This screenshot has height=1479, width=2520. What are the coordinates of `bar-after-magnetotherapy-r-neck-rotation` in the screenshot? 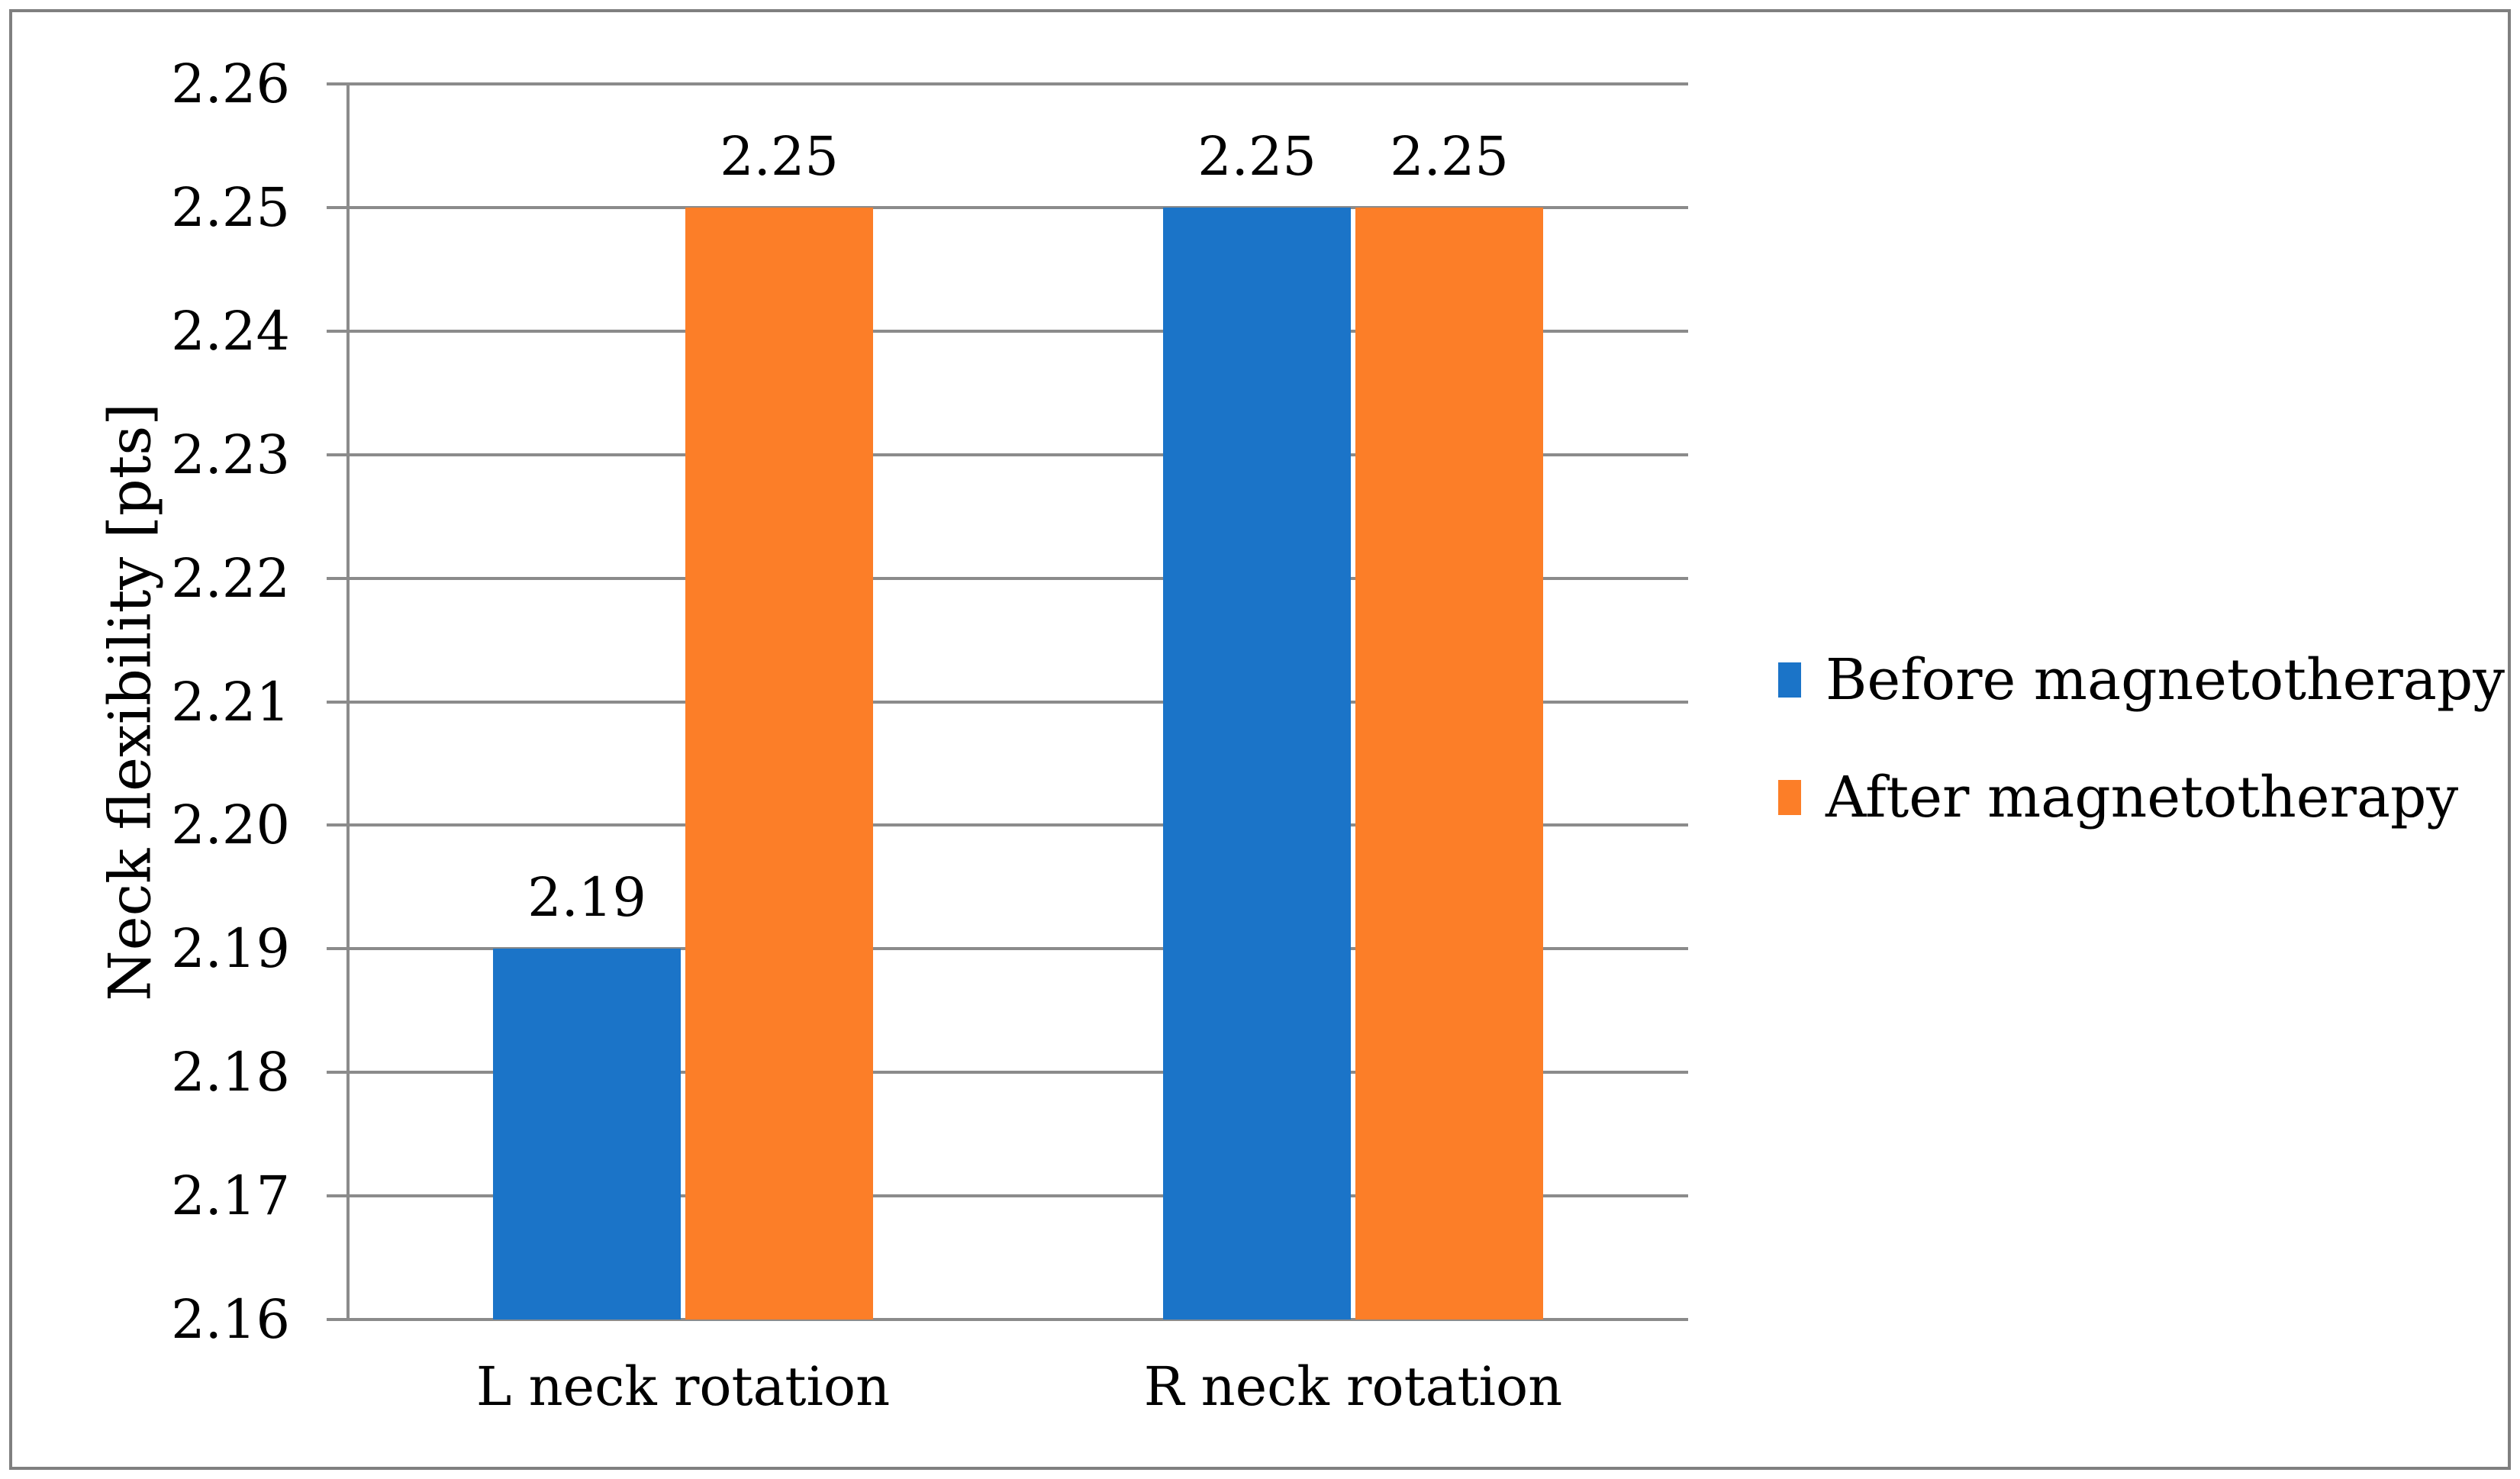 It's located at (1449, 763).